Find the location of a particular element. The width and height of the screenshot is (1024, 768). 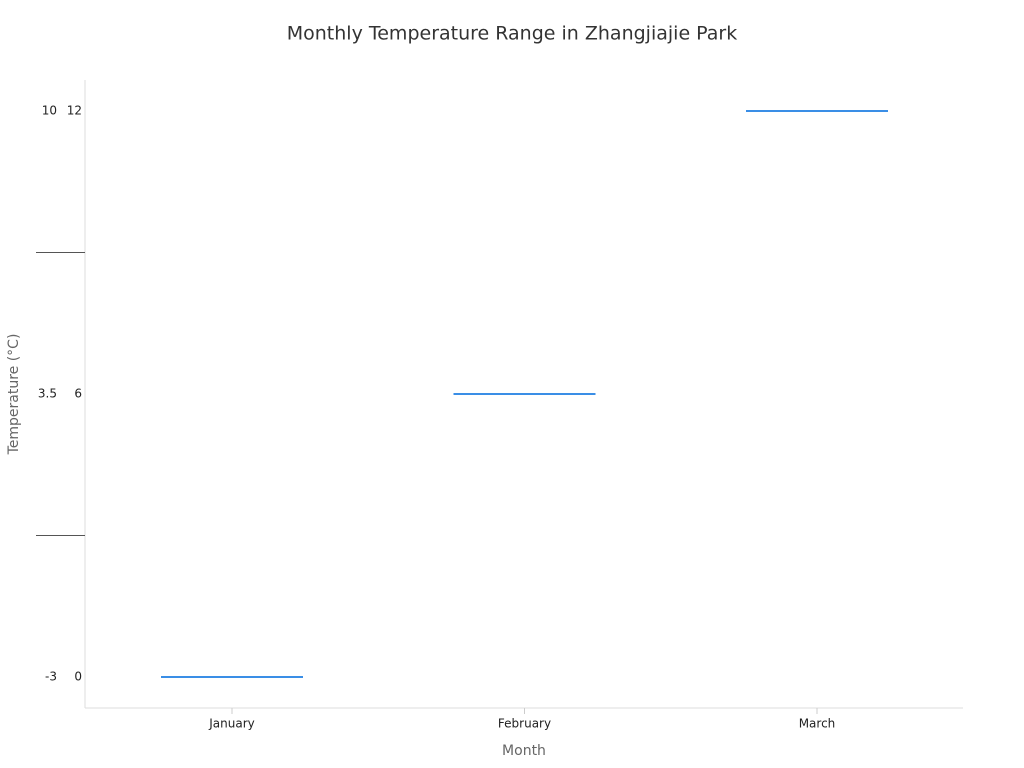

y-high-label: 6 is located at coordinates (78, 394).